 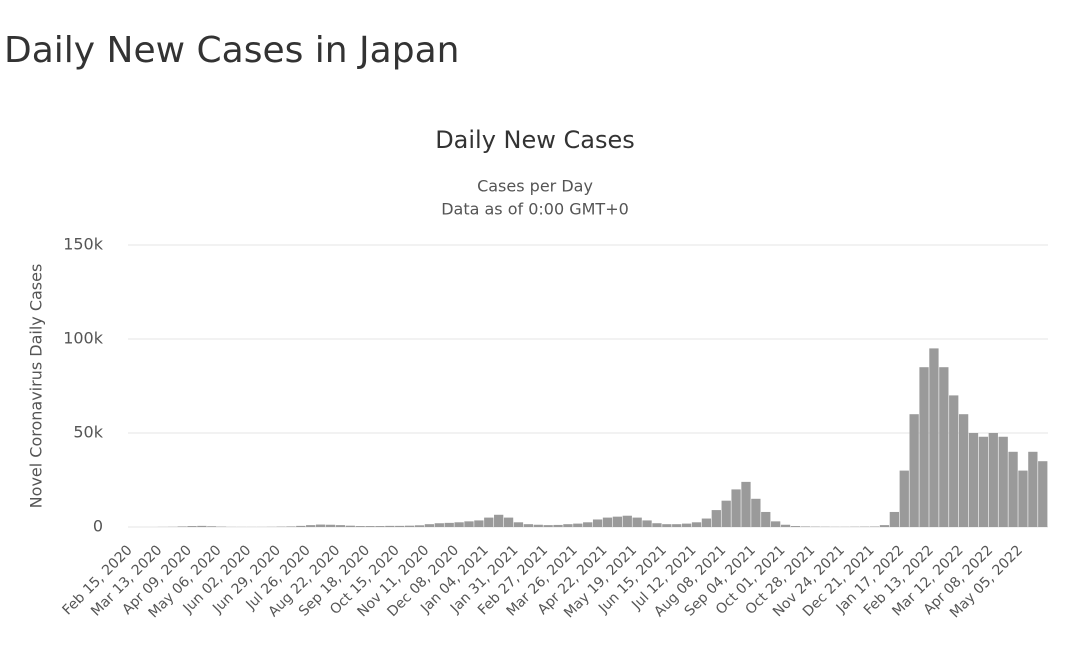 I want to click on page-title: Daily New Cases in Japan, so click(x=231, y=50).